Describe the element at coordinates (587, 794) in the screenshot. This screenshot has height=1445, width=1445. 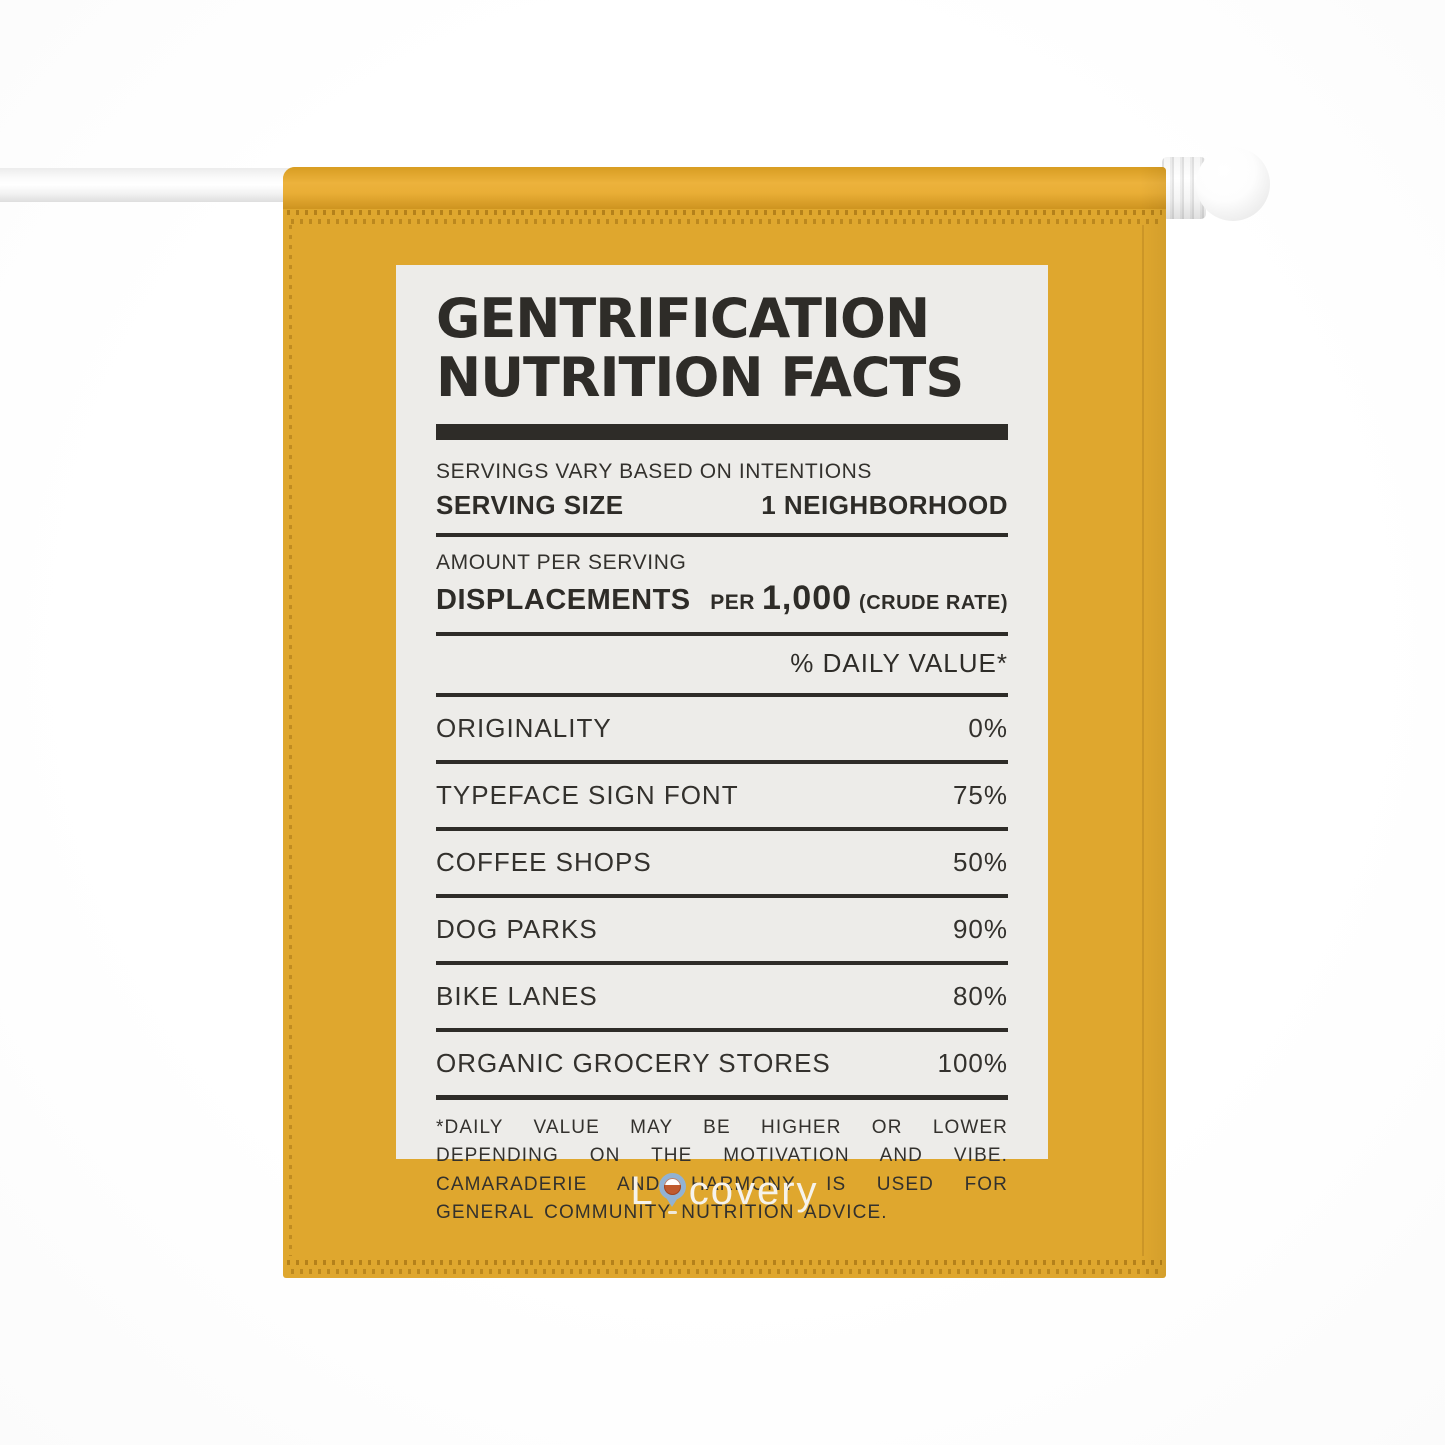
I see `row-label: TYPEFACE SIGN FONT` at that location.